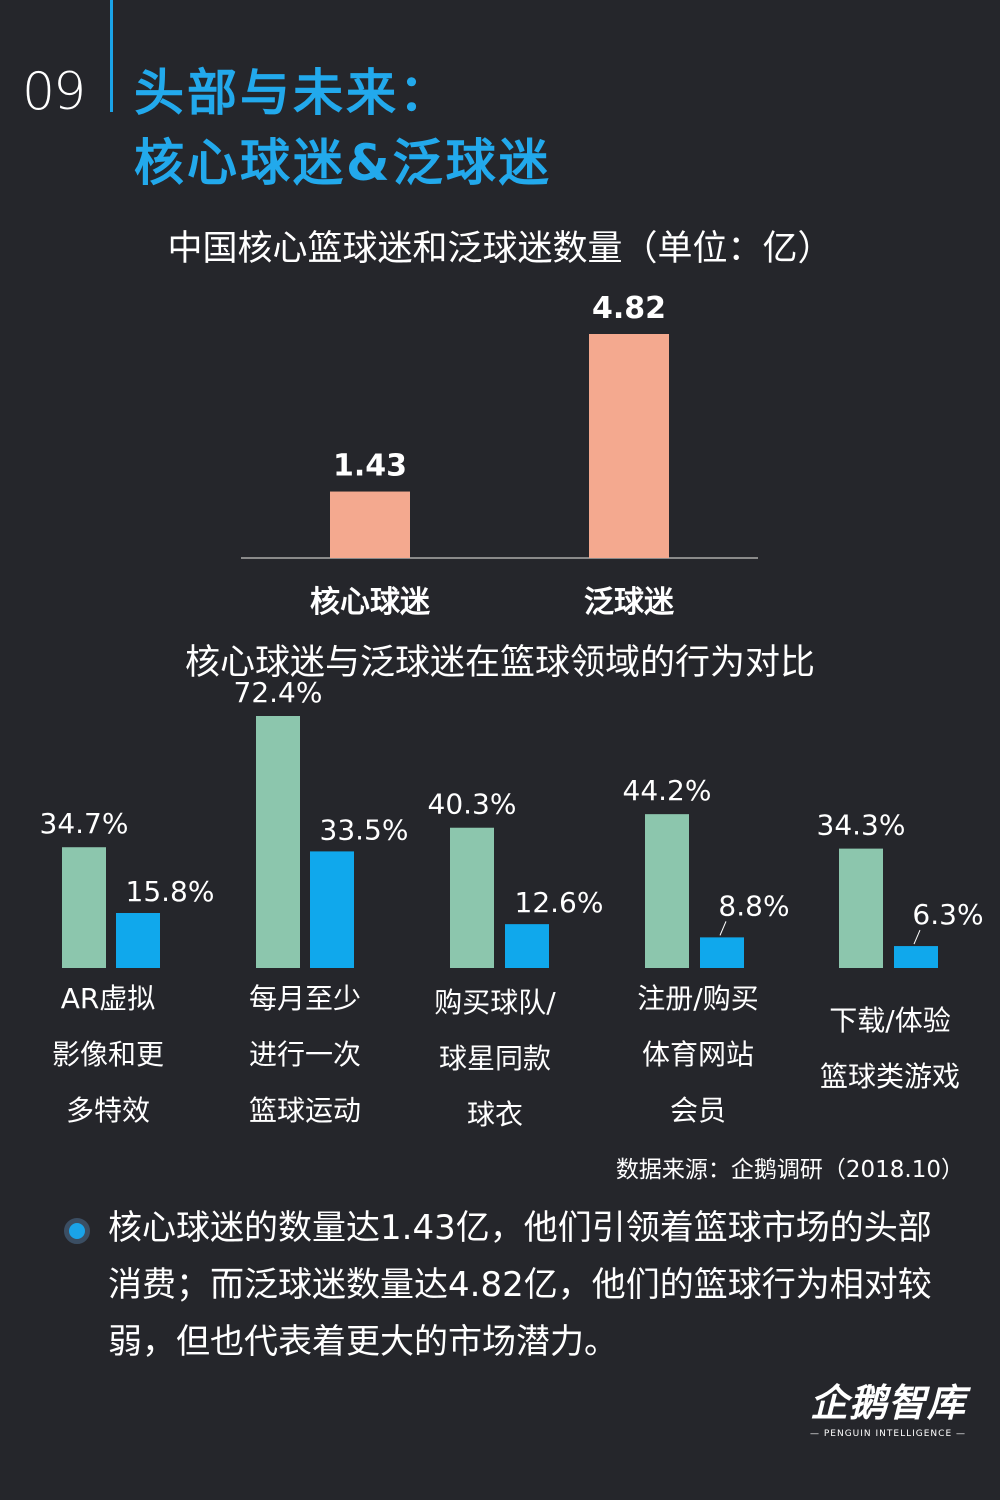  What do you see at coordinates (888, 1434) in the screenshot?
I see `logo-sub: — PENGUIN INTELLIGENCE —` at bounding box center [888, 1434].